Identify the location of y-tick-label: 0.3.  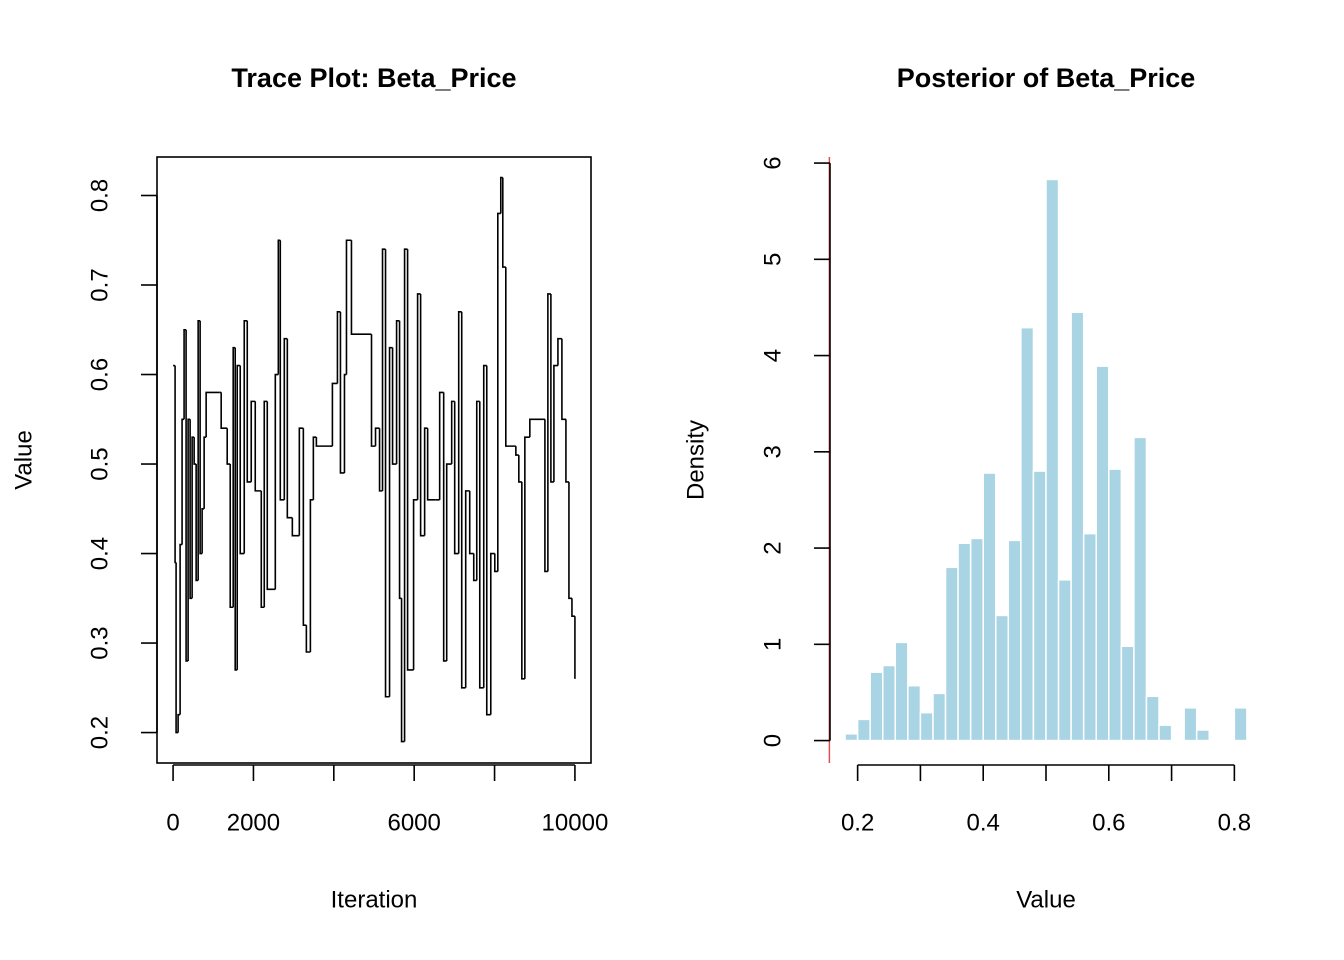
(99, 642).